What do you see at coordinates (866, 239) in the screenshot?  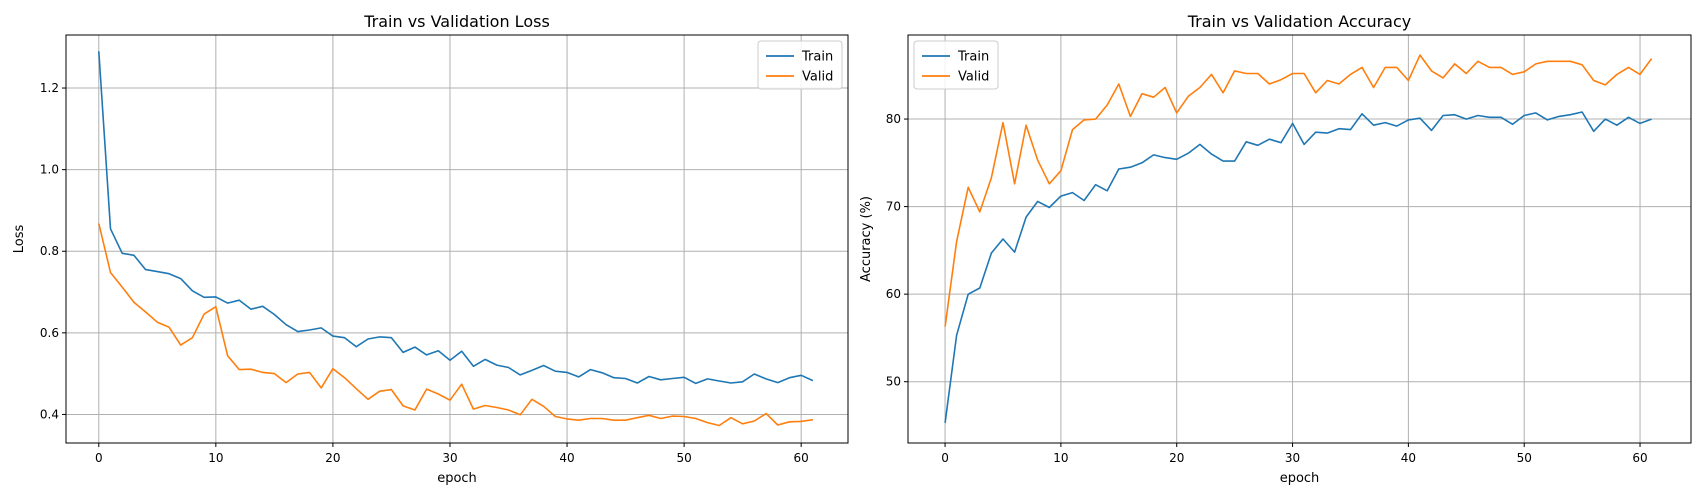 I see `y-axis-label: Accuracy (%)` at bounding box center [866, 239].